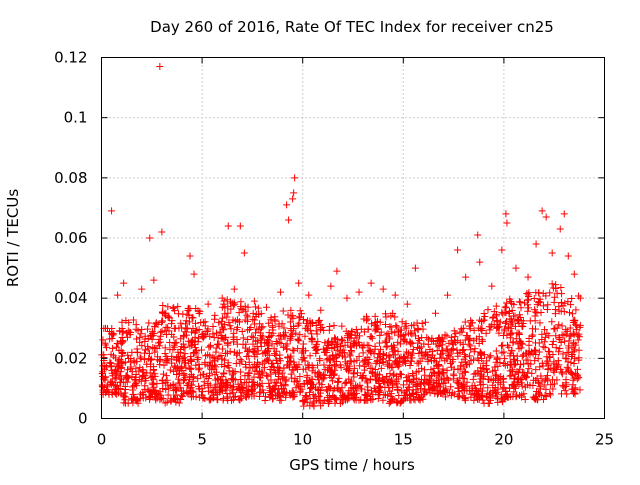  I want to click on y-tick-label: 0.1, so click(76, 118).